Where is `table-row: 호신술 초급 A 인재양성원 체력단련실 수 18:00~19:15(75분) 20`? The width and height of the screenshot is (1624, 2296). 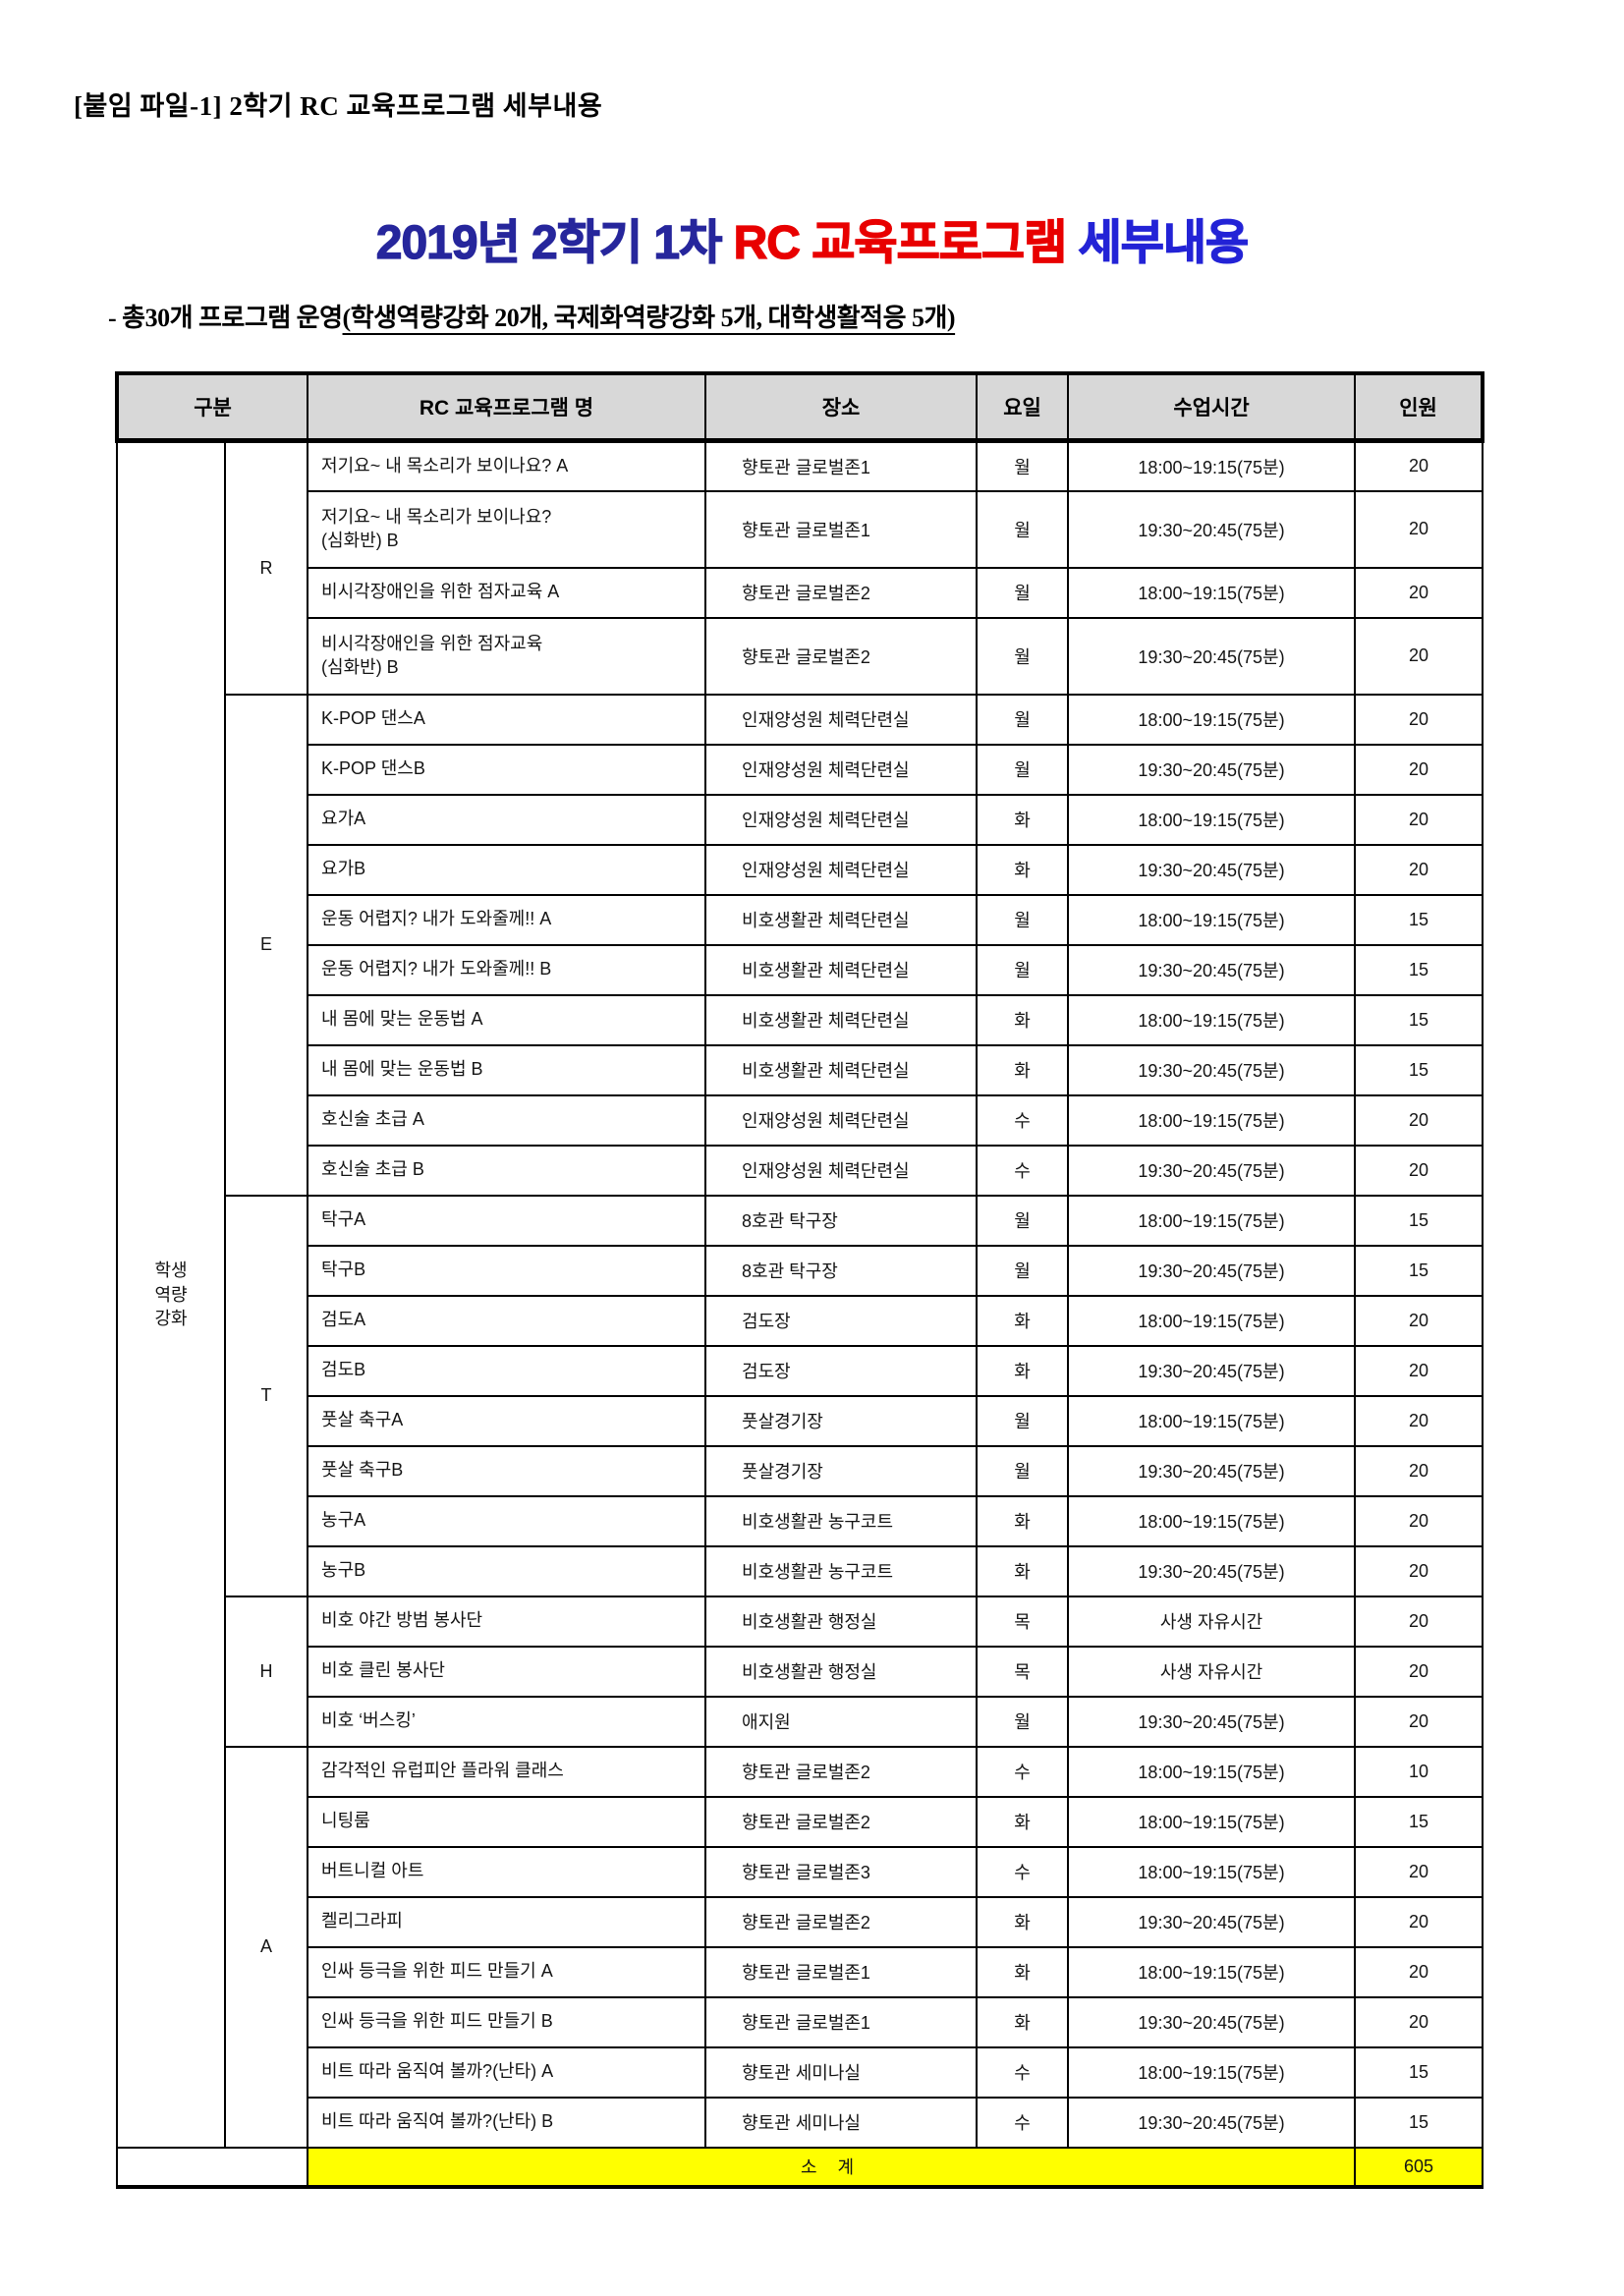
table-row: 호신술 초급 A 인재양성원 체력단련실 수 18:00~19:15(75분) 20 is located at coordinates (800, 1120).